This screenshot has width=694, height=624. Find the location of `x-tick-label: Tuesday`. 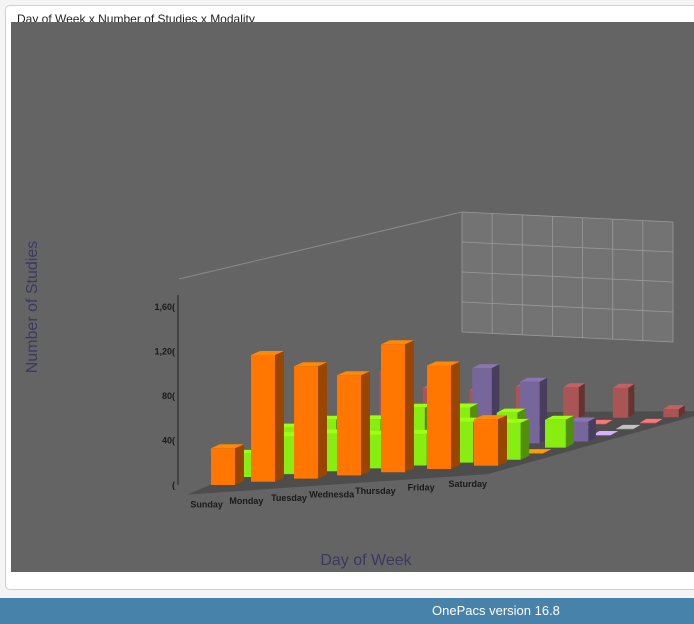

x-tick-label: Tuesday is located at coordinates (289, 498).